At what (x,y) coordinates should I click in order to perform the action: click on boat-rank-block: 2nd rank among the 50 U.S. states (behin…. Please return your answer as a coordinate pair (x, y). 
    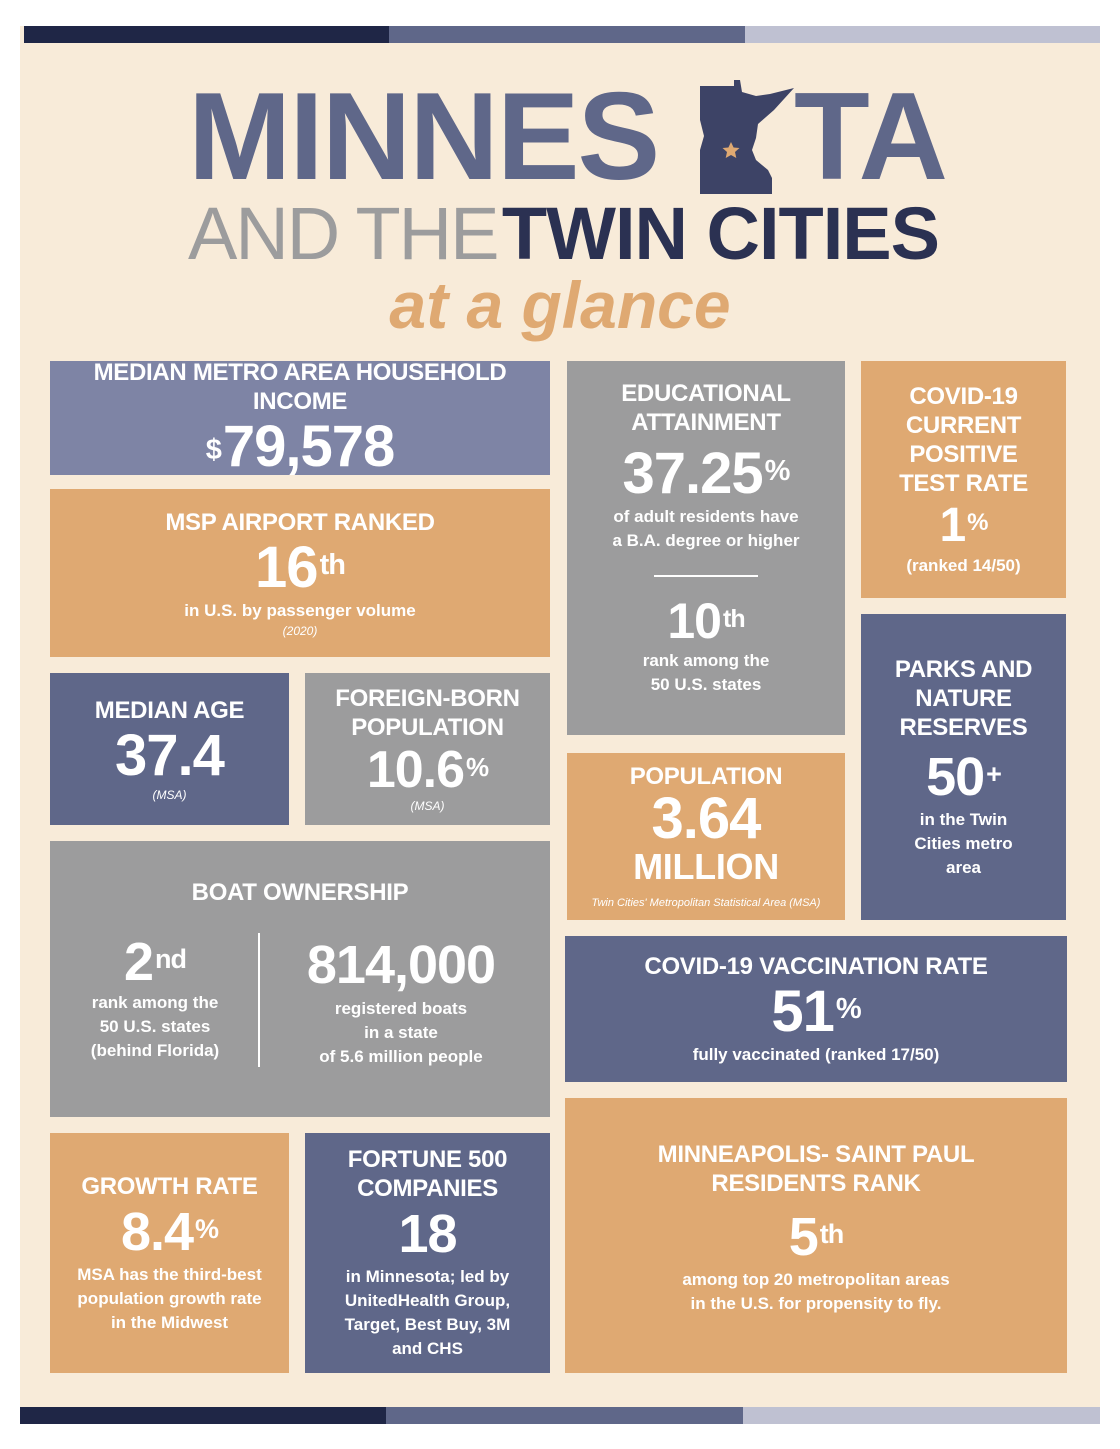
    Looking at the image, I should click on (155, 998).